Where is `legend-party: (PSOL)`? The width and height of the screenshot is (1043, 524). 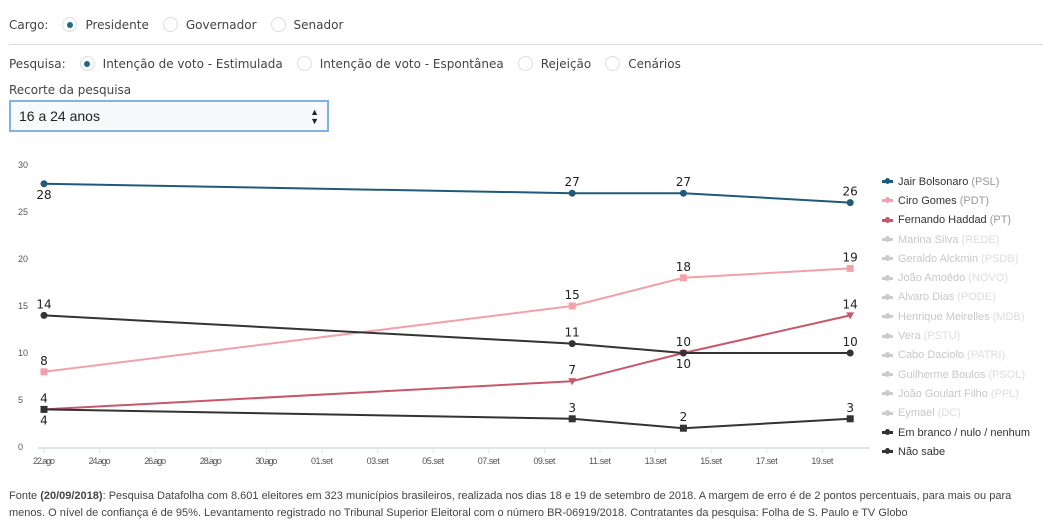 legend-party: (PSOL) is located at coordinates (1007, 374).